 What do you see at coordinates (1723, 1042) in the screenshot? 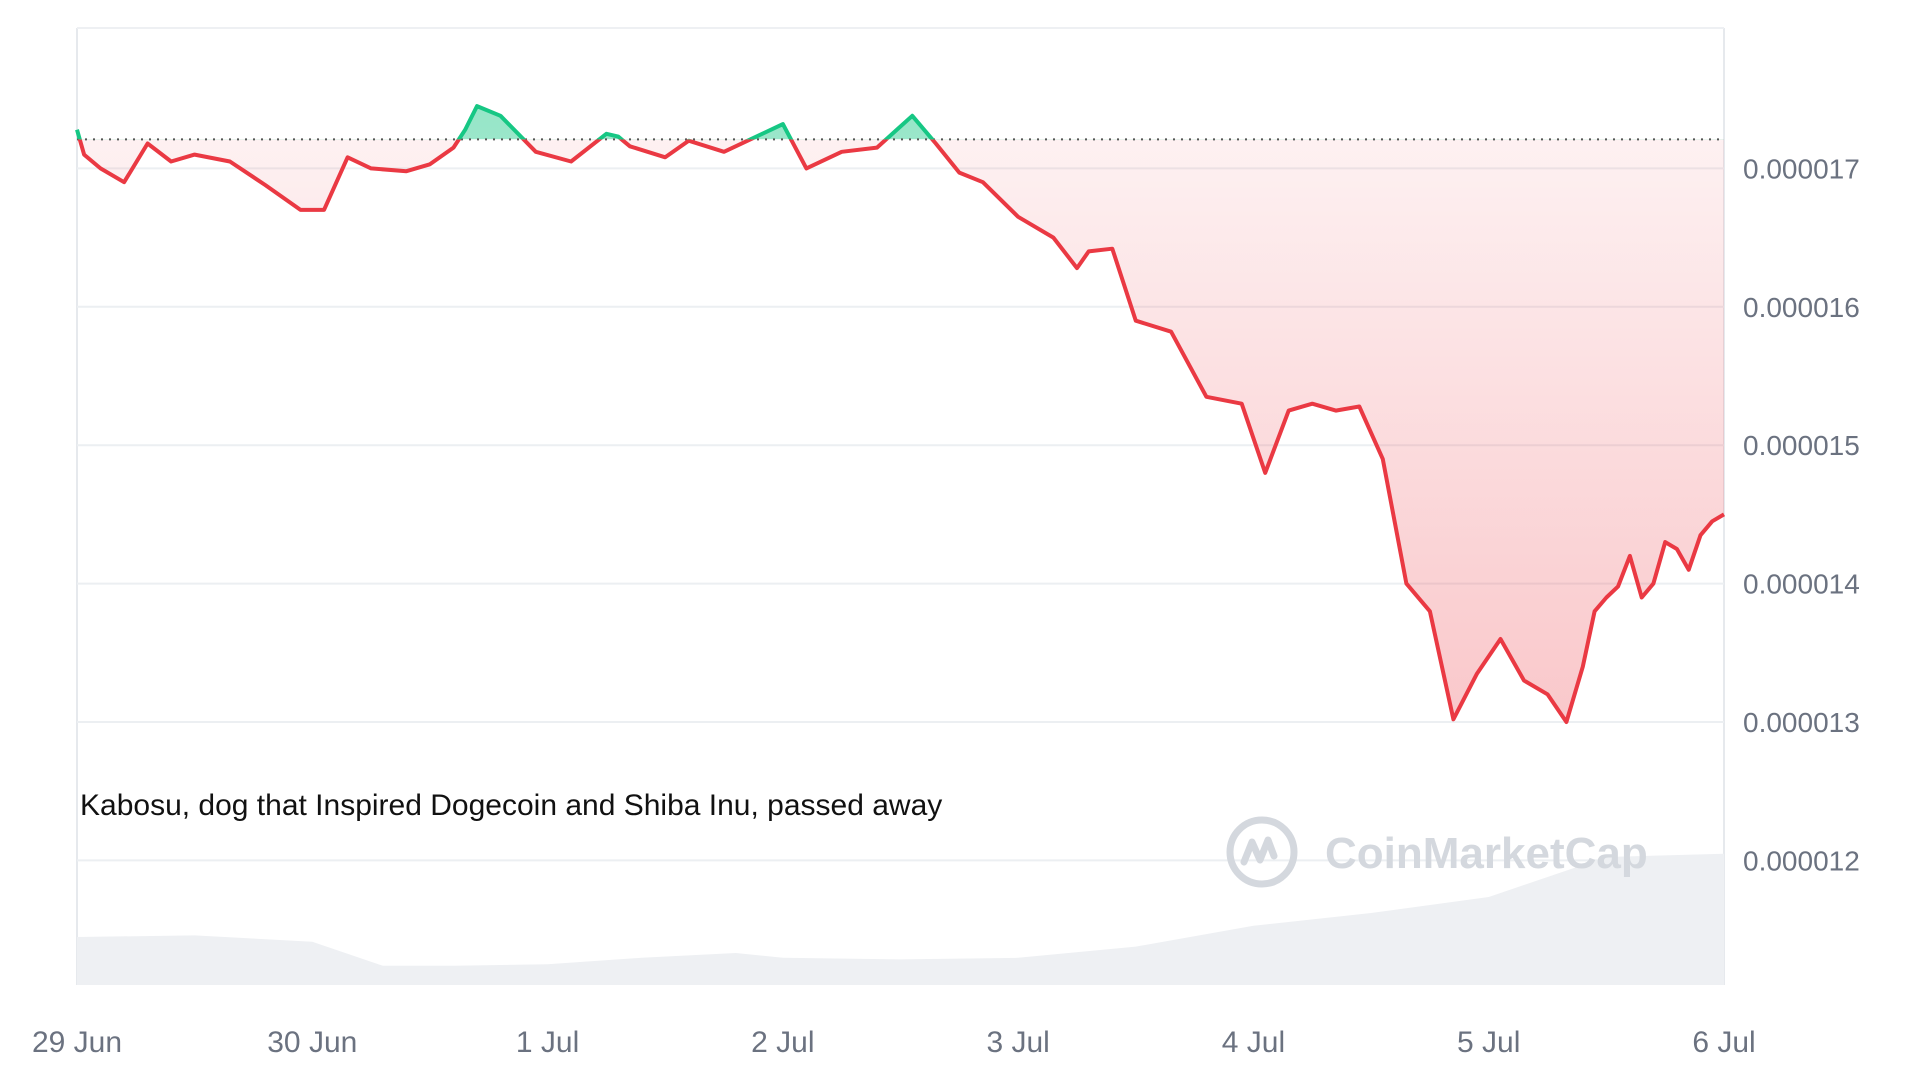
I see `x-tick-label: 6 Jul` at bounding box center [1723, 1042].